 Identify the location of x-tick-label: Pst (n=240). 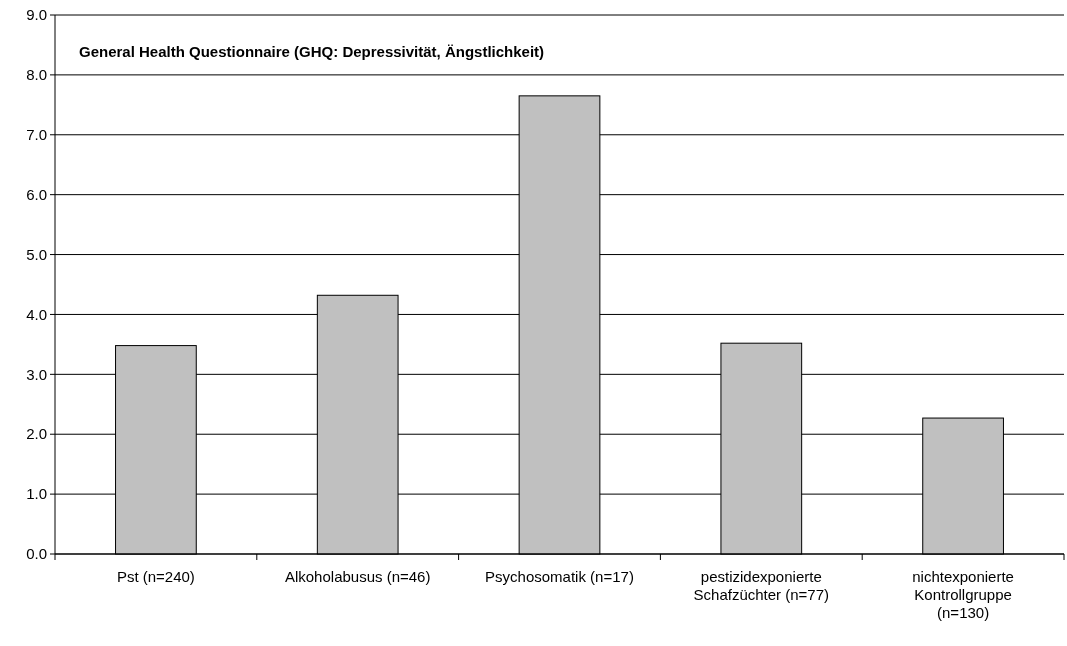
(155, 576).